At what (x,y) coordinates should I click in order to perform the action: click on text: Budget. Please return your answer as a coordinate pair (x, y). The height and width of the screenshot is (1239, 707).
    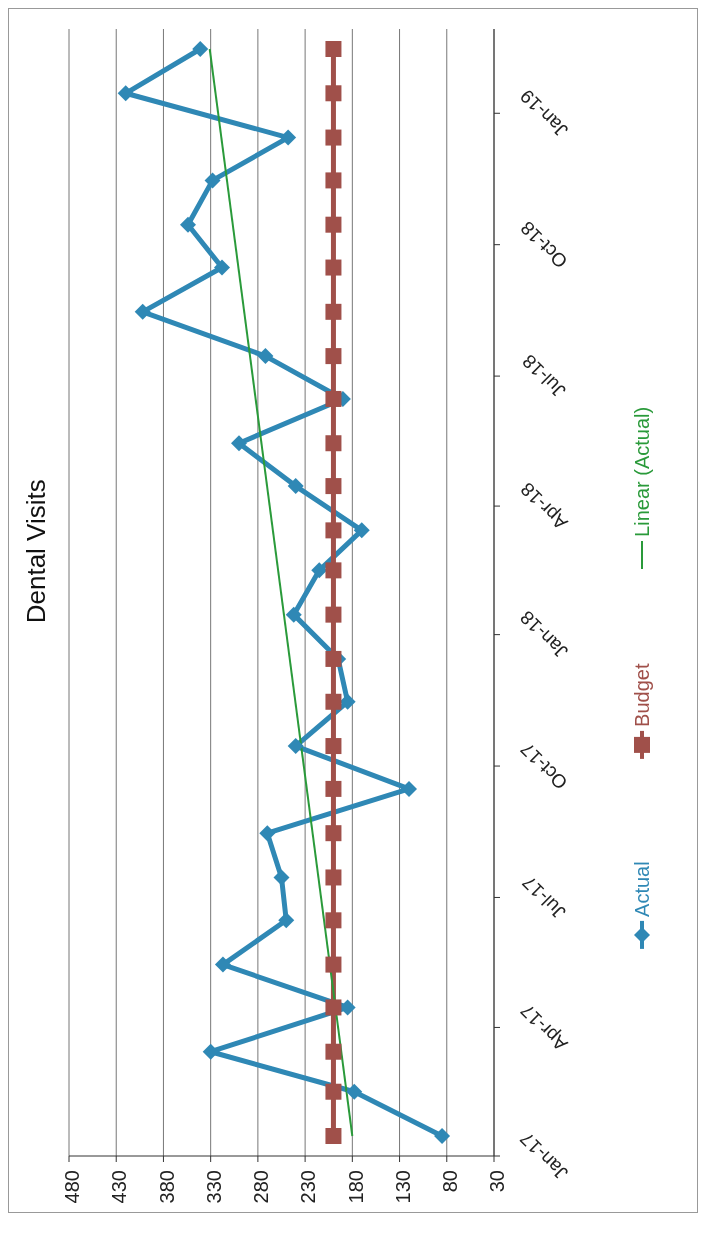
    Looking at the image, I should click on (642, 695).